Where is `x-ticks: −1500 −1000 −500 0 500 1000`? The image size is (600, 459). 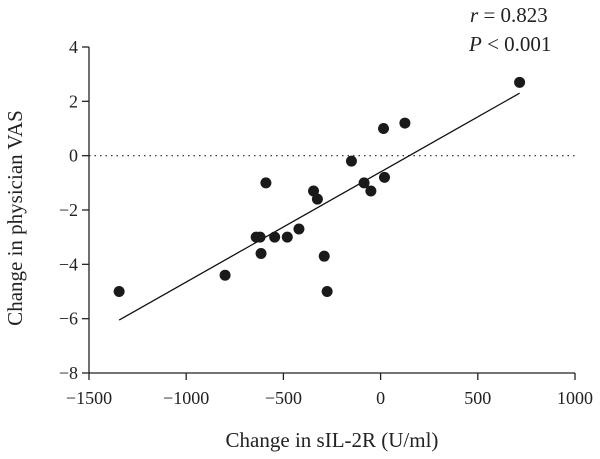 x-ticks: −1500 −1000 −500 0 500 1000 is located at coordinates (329, 390).